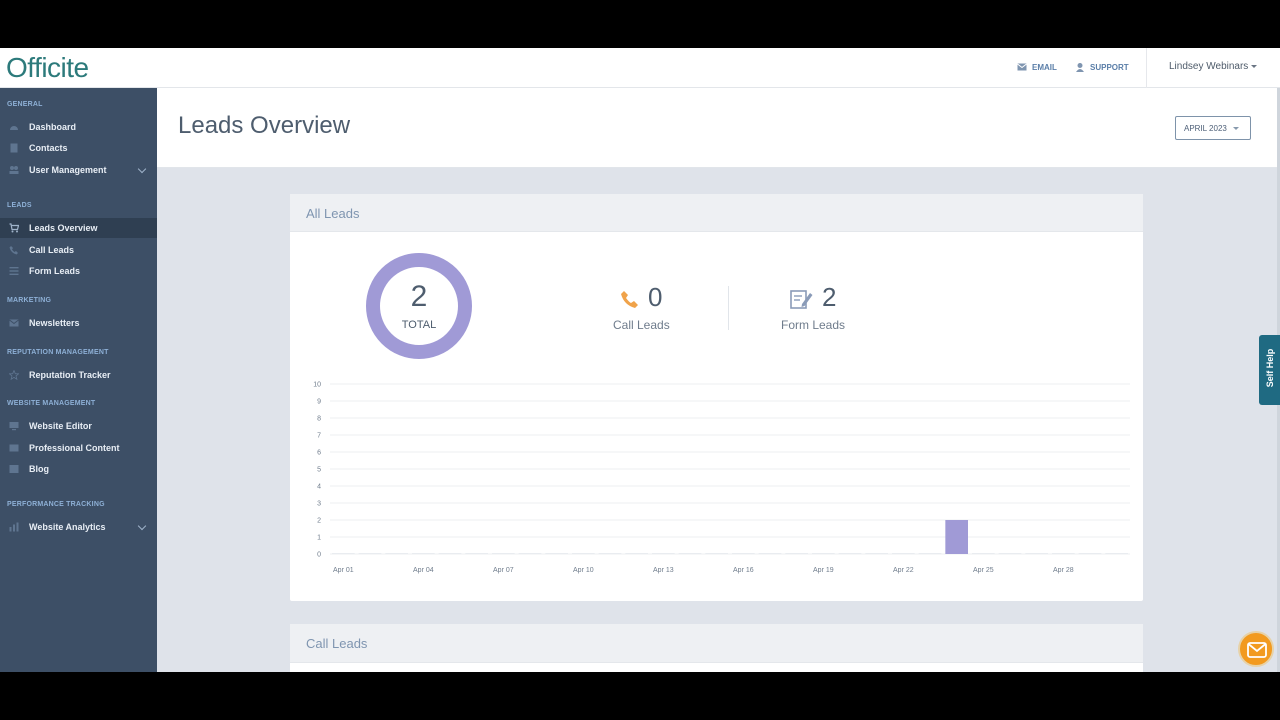 Image resolution: width=1280 pixels, height=720 pixels. What do you see at coordinates (319, 487) in the screenshot?
I see `y-tick-label: 4` at bounding box center [319, 487].